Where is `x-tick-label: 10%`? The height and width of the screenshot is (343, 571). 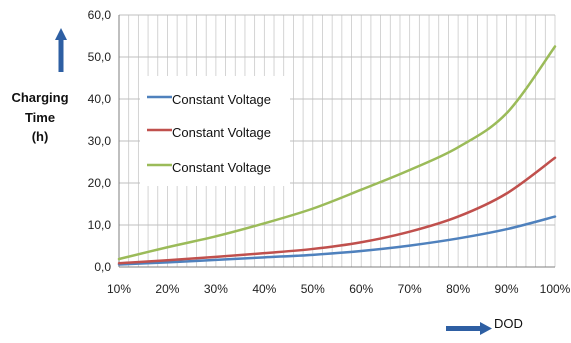
x-tick-label: 10% is located at coordinates (119, 289).